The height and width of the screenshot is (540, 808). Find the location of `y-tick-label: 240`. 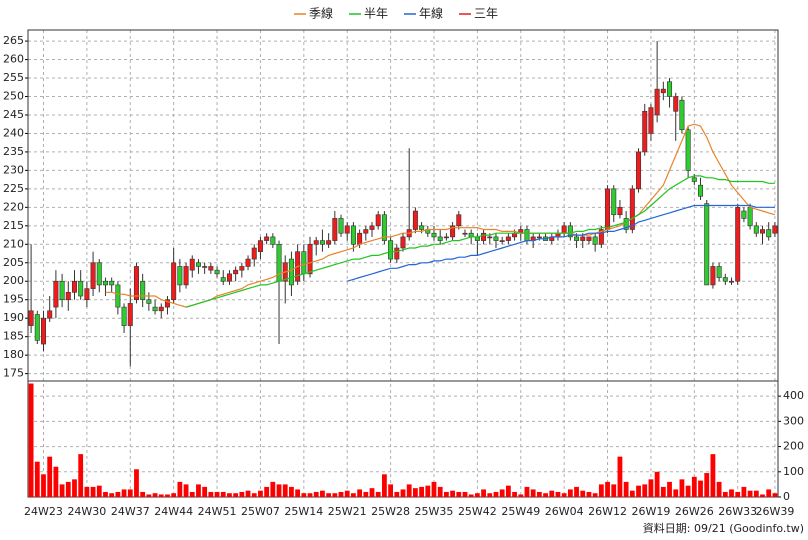

y-tick-label: 240 is located at coordinates (13, 132).